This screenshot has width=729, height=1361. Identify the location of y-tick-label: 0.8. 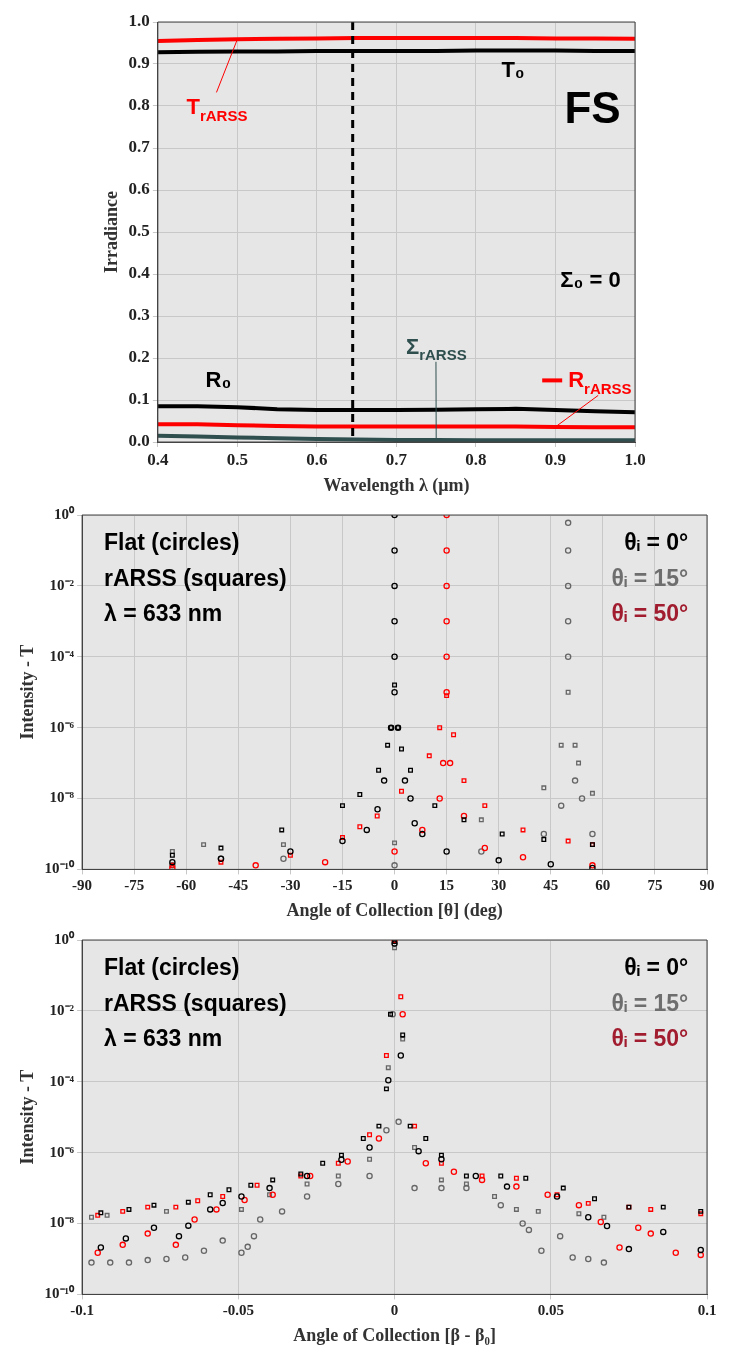
(139, 105).